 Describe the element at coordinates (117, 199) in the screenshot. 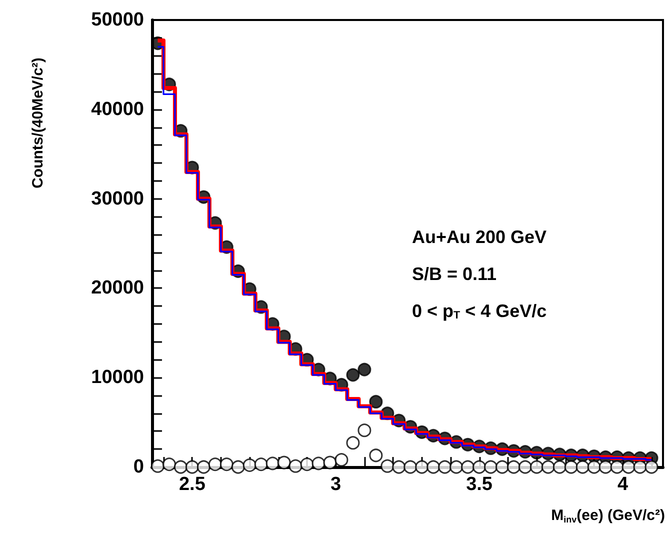

I see `y-tick-label: 30000` at that location.